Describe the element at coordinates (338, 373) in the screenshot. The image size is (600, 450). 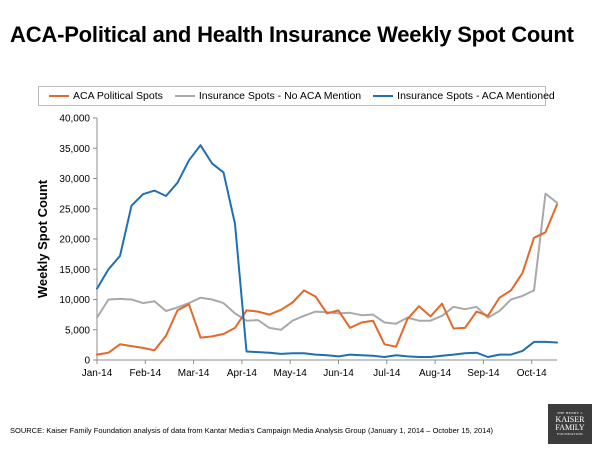
I see `x-tick-label: Jun-14` at that location.